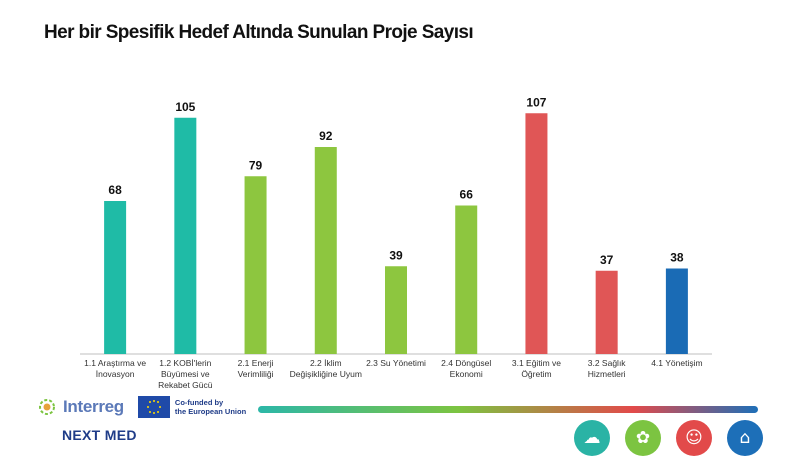 The width and height of the screenshot is (794, 473). What do you see at coordinates (536, 368) in the screenshot?
I see `category-label: 3.1 Eğitim ve Öğretim` at bounding box center [536, 368].